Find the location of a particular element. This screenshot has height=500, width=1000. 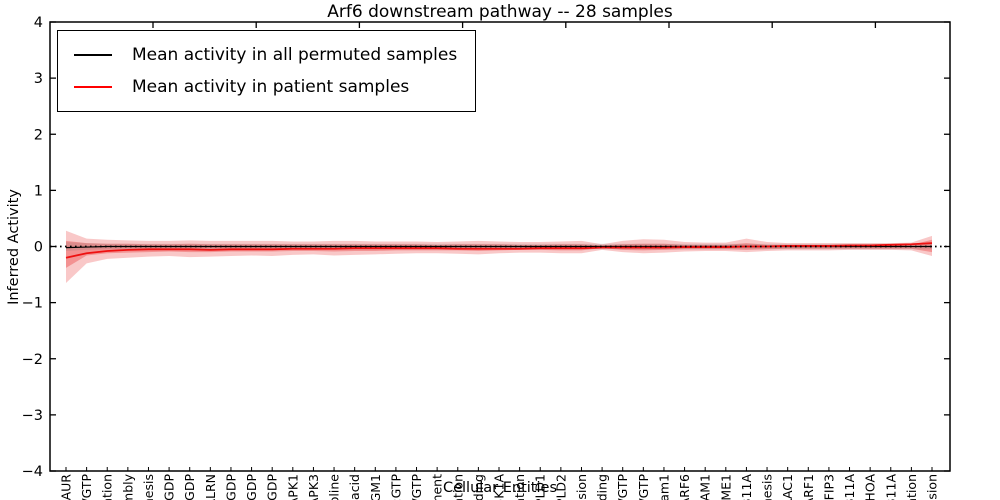

x-category-label: lamellipodium assembly is located at coordinates (127, 486).